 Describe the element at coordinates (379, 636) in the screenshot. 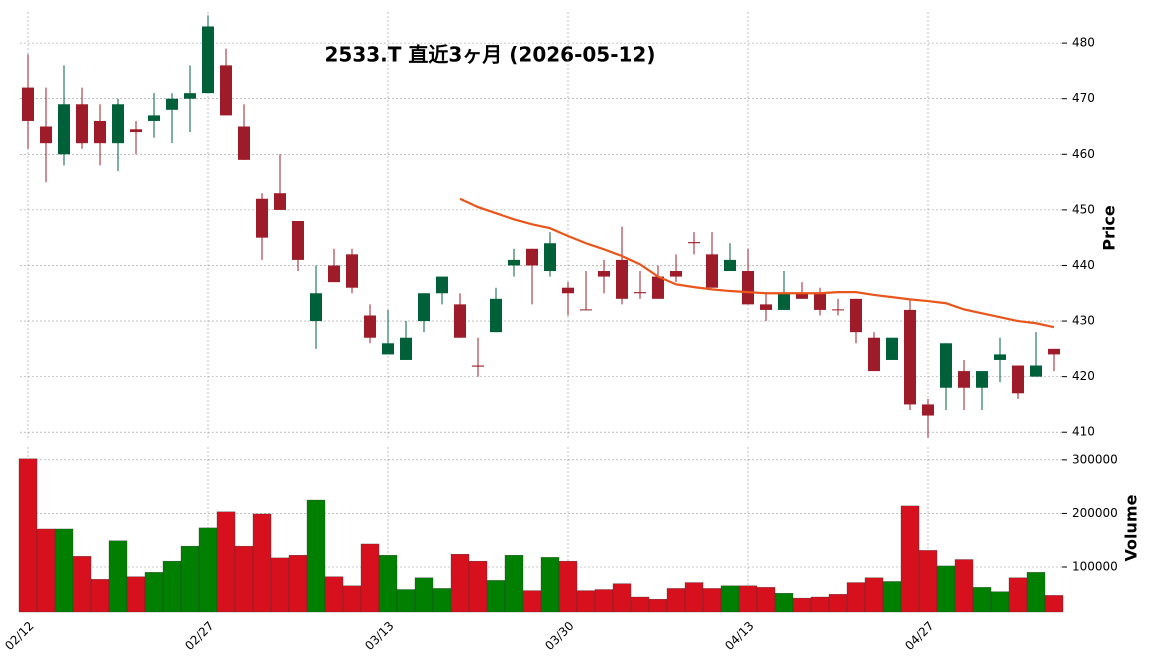

I see `x-tick-label: 03/13` at that location.